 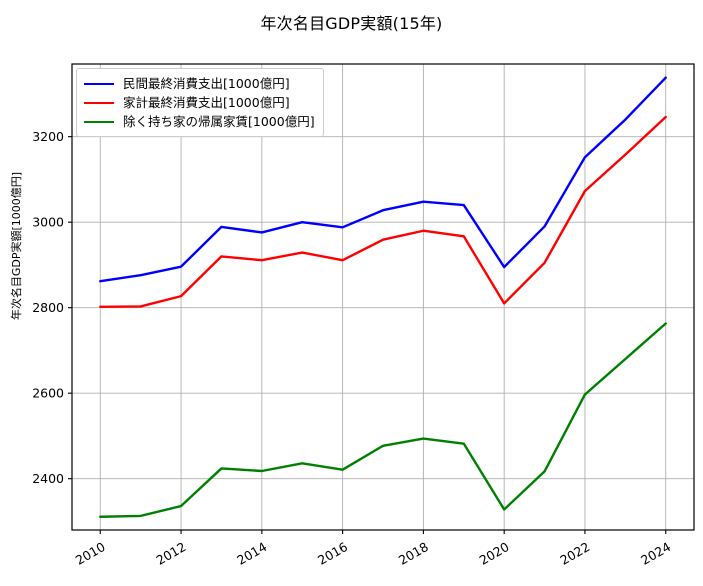 I want to click on x-tick-label: 2022, so click(x=574, y=553).